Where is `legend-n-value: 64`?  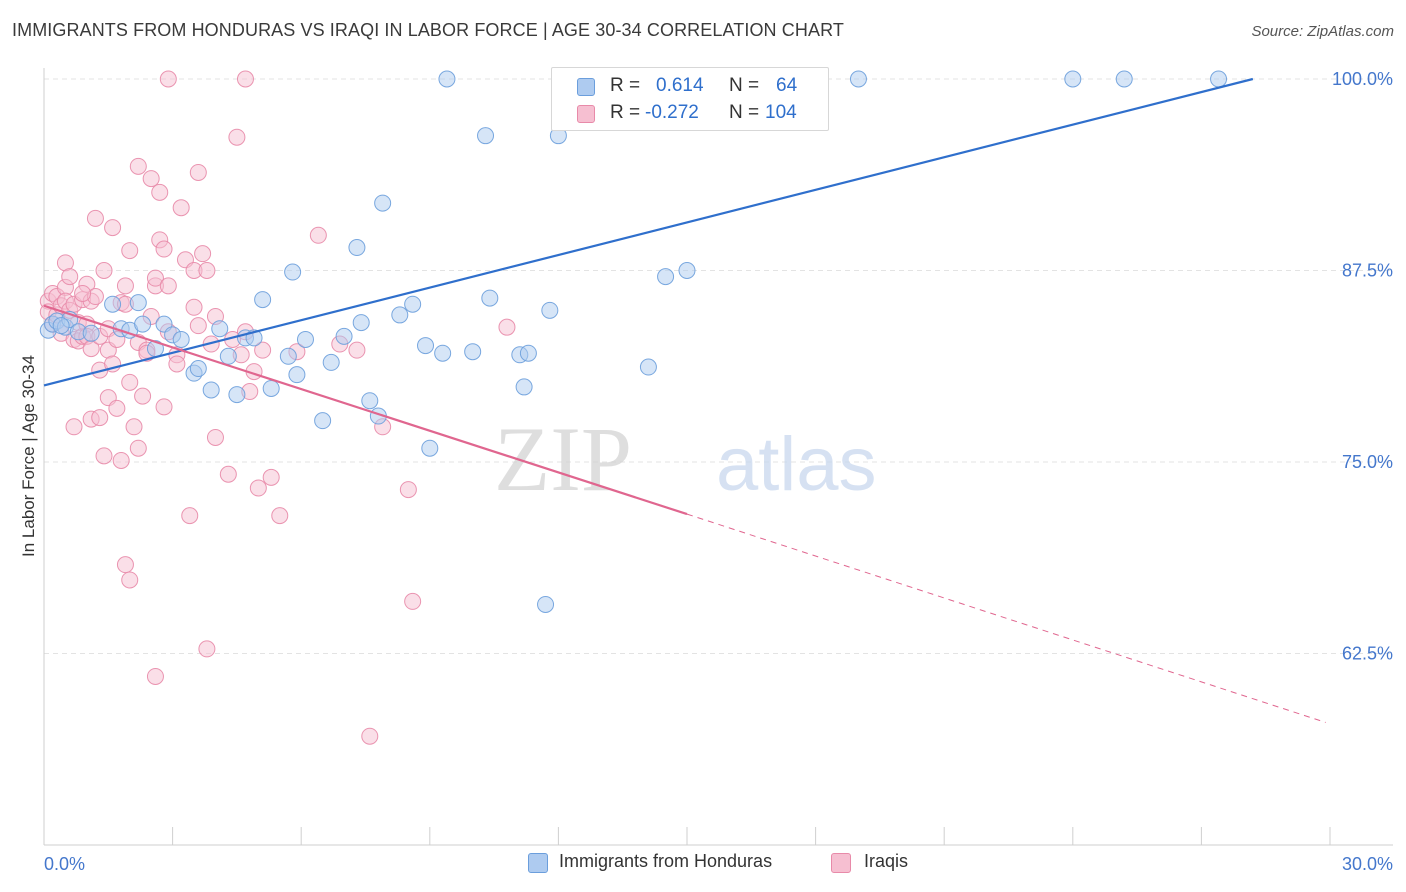
legend-n-value: 64 is located at coordinates (787, 85).